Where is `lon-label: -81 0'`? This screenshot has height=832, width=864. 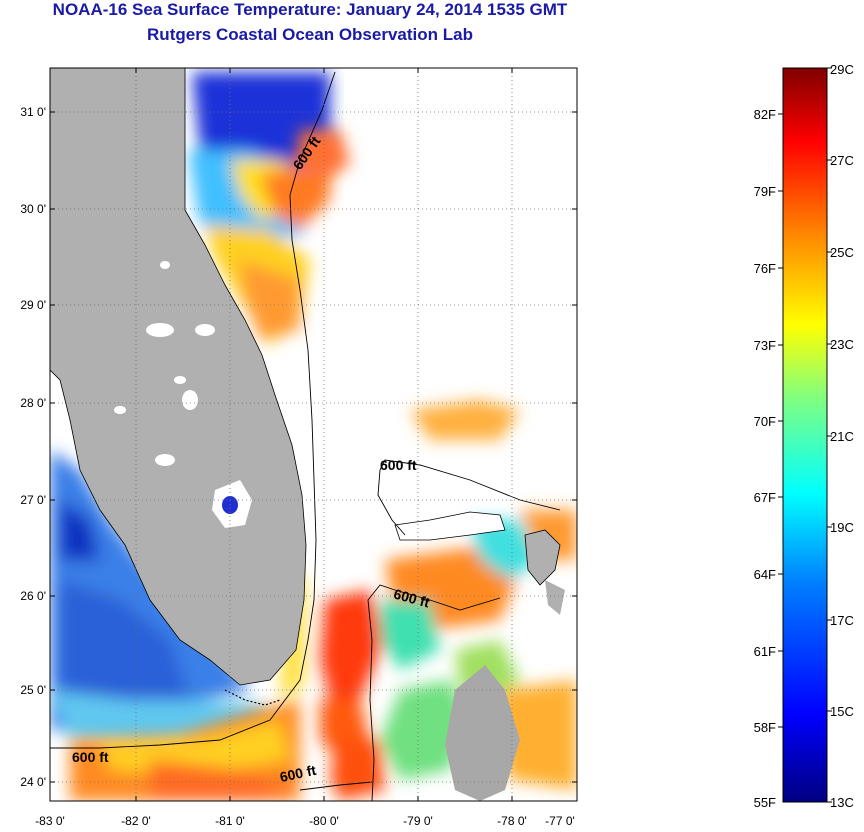 lon-label: -81 0' is located at coordinates (230, 821).